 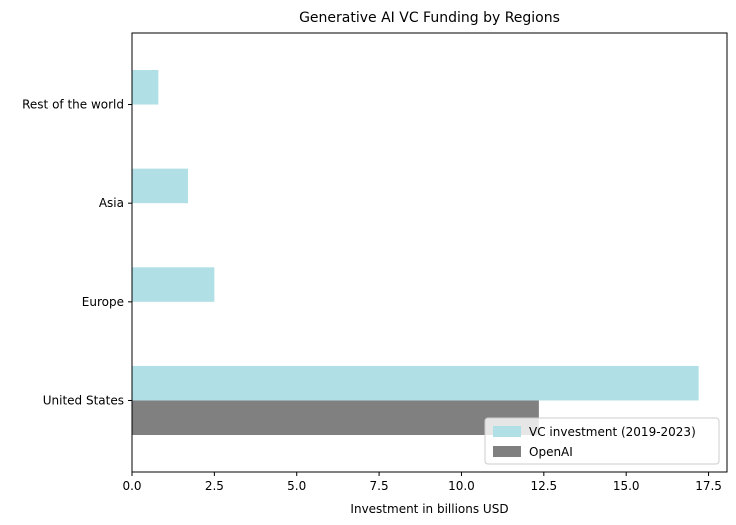 I want to click on y-tick-label: Europe, so click(x=103, y=302).